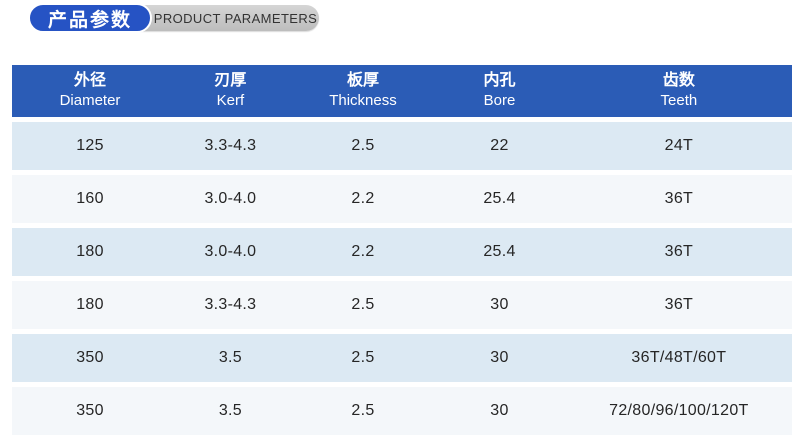  I want to click on table-cell: 125, so click(90, 145).